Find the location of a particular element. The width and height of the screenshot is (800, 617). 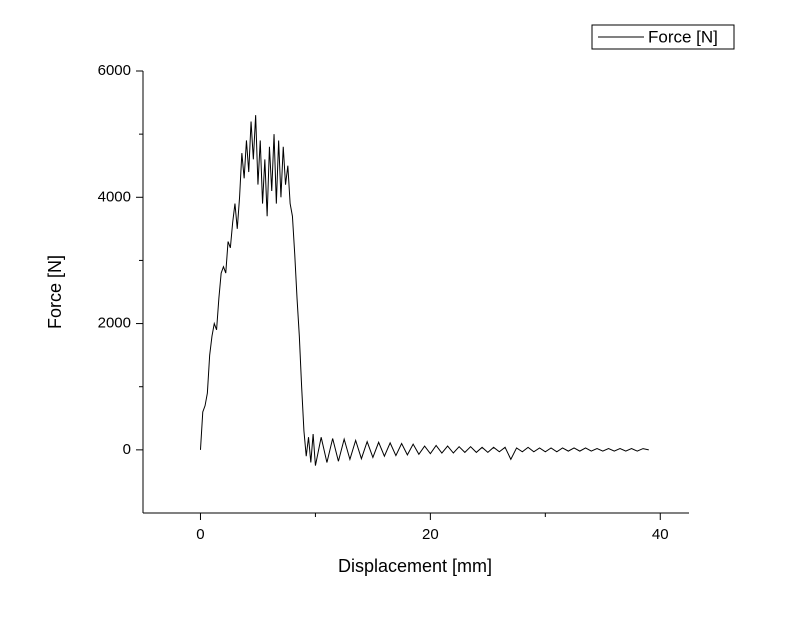

y-axis-title: Force [N] is located at coordinates (55, 292).